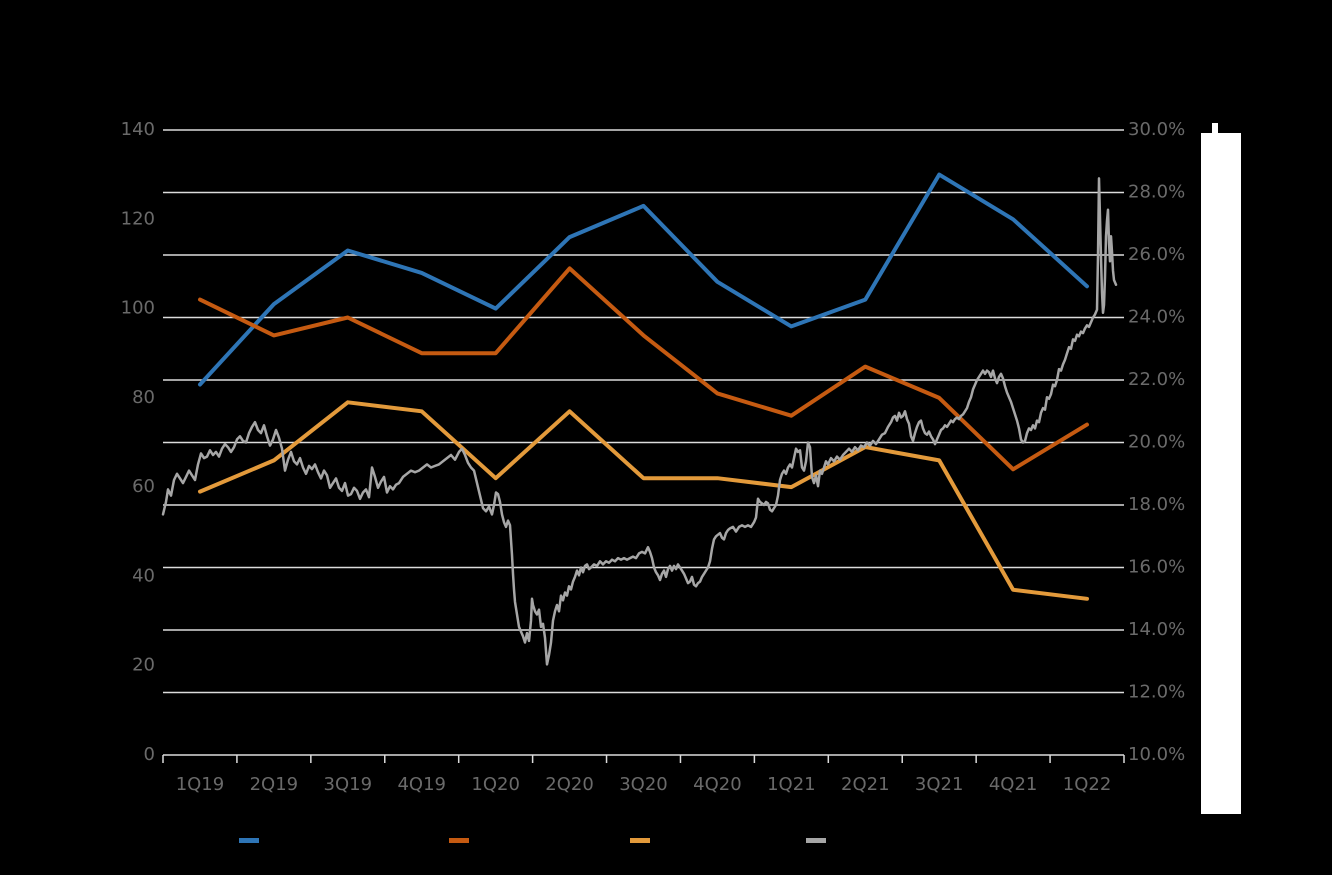  Describe the element at coordinates (640, 840) in the screenshot. I see `legend-swatch-series3-gold` at that location.